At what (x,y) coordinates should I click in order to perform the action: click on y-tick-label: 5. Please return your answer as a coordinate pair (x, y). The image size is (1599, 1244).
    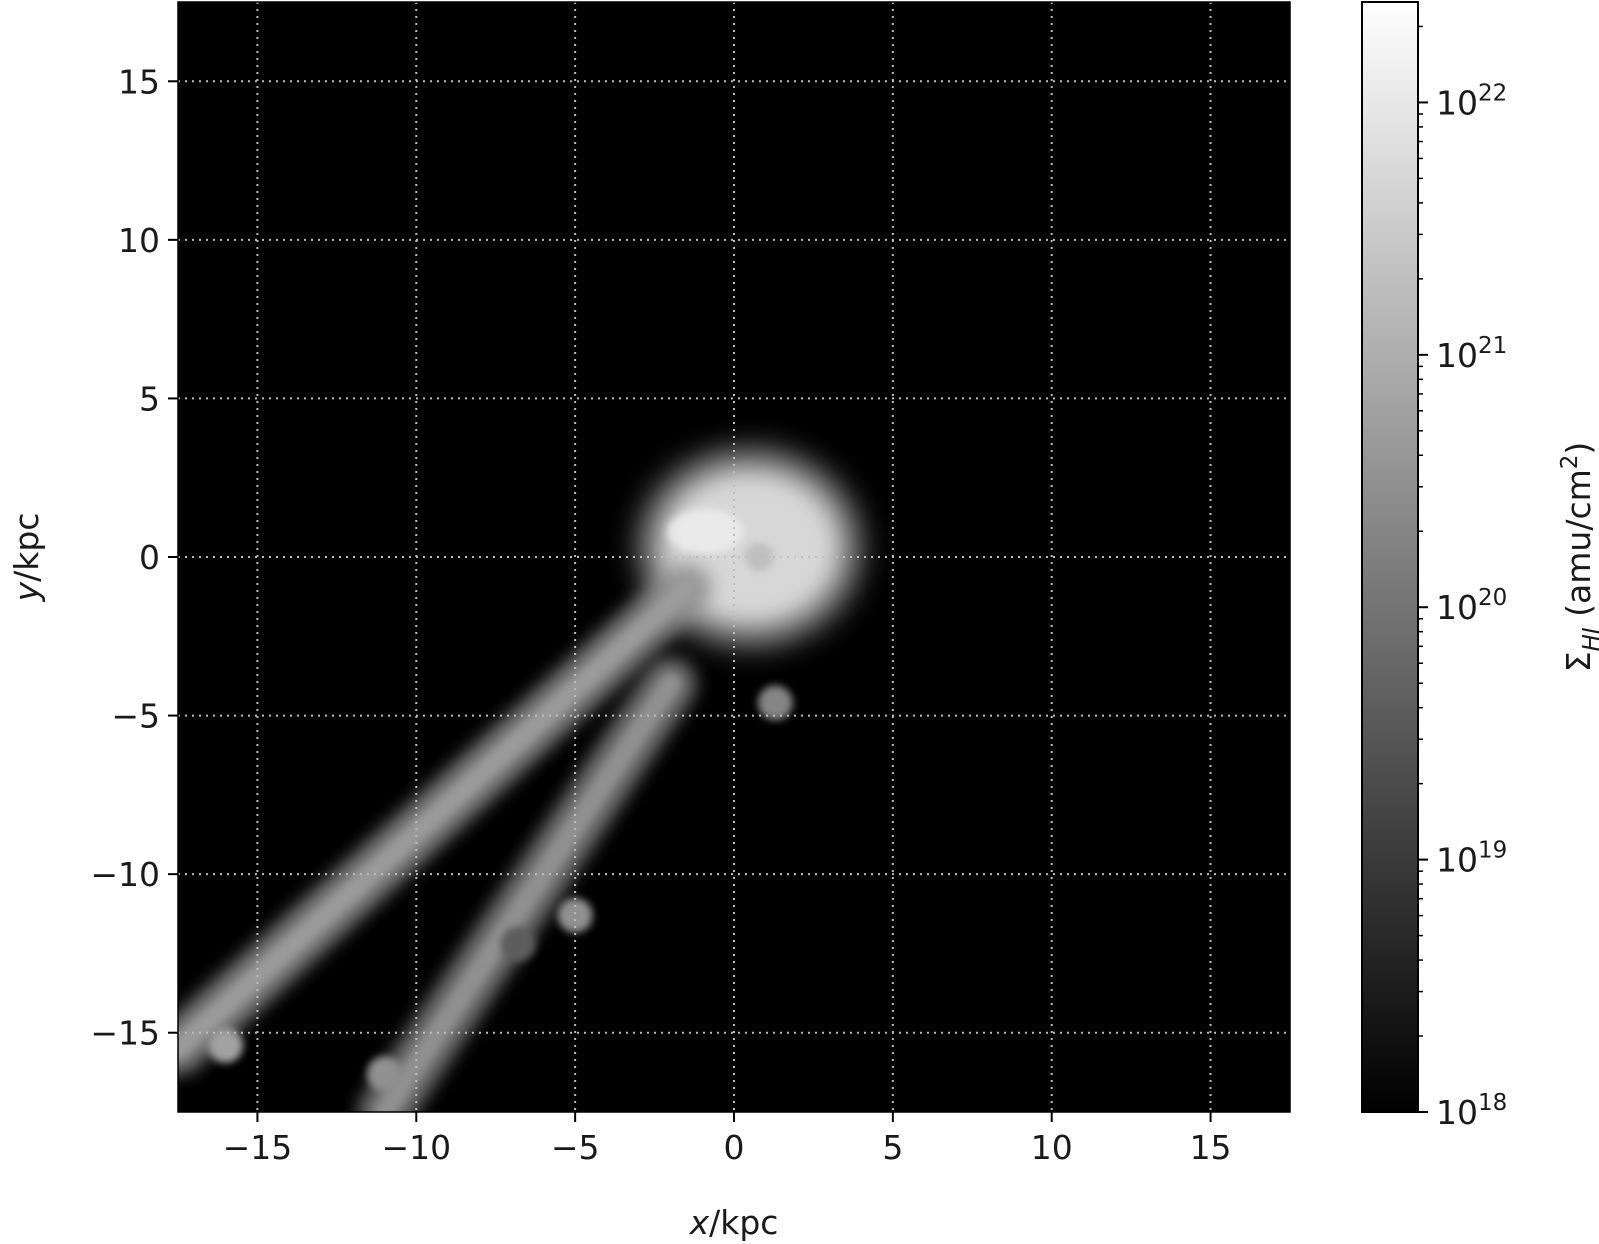
    Looking at the image, I should click on (149, 398).